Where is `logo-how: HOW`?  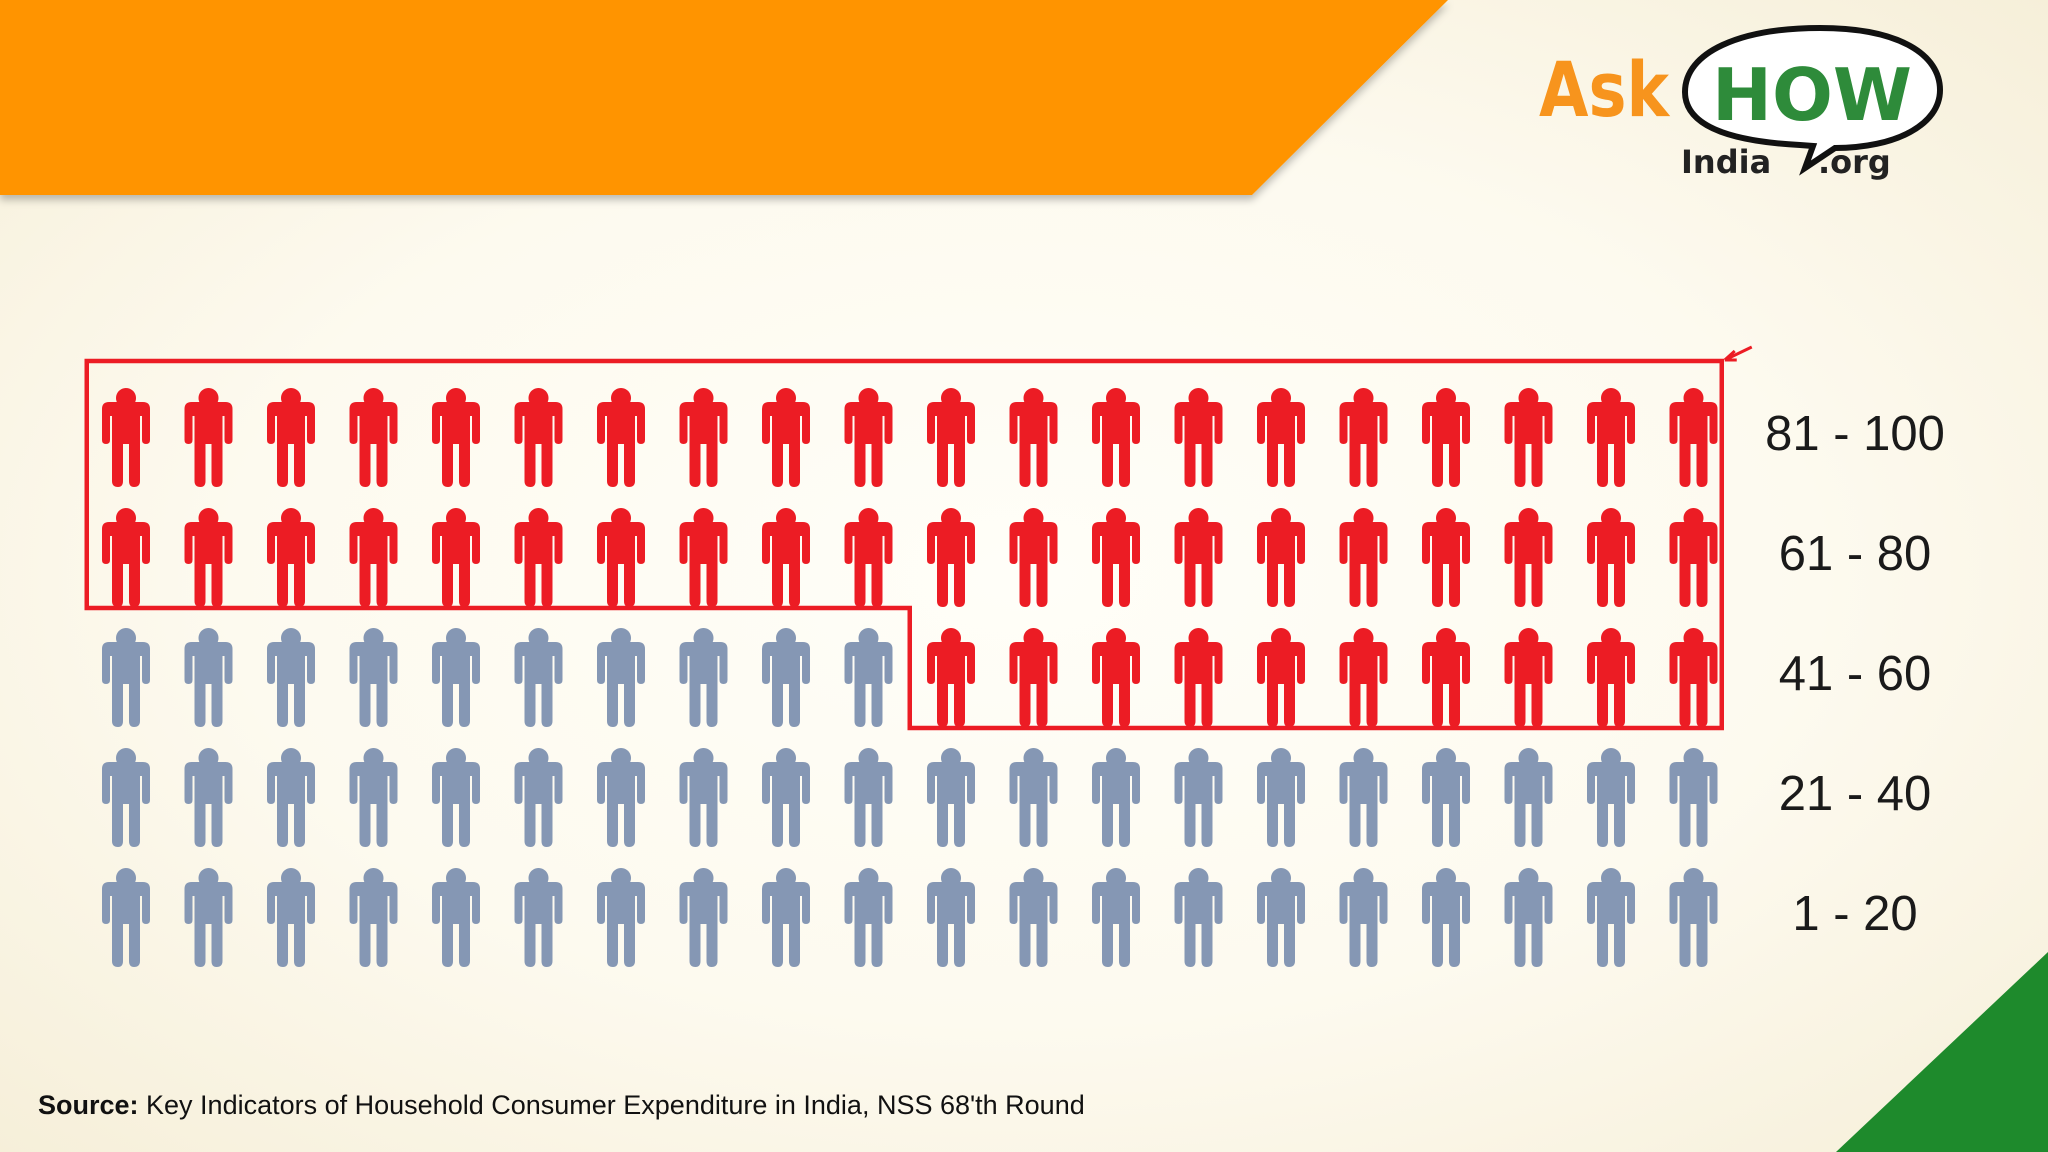 logo-how: HOW is located at coordinates (1812, 95).